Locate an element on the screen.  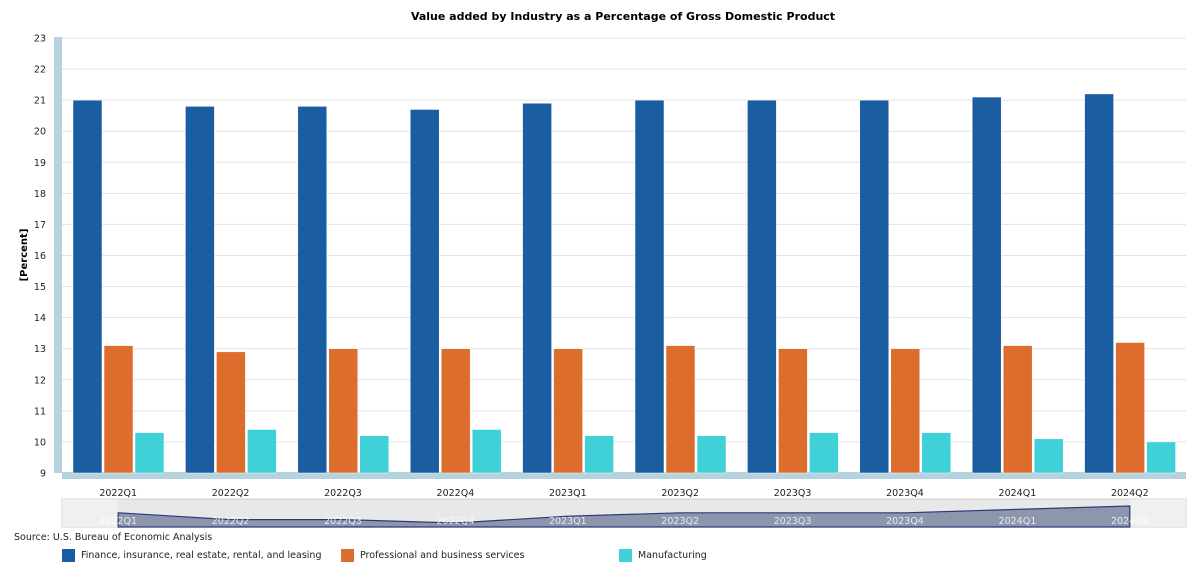
navigator-label: 2022Q4 is located at coordinates (456, 521).